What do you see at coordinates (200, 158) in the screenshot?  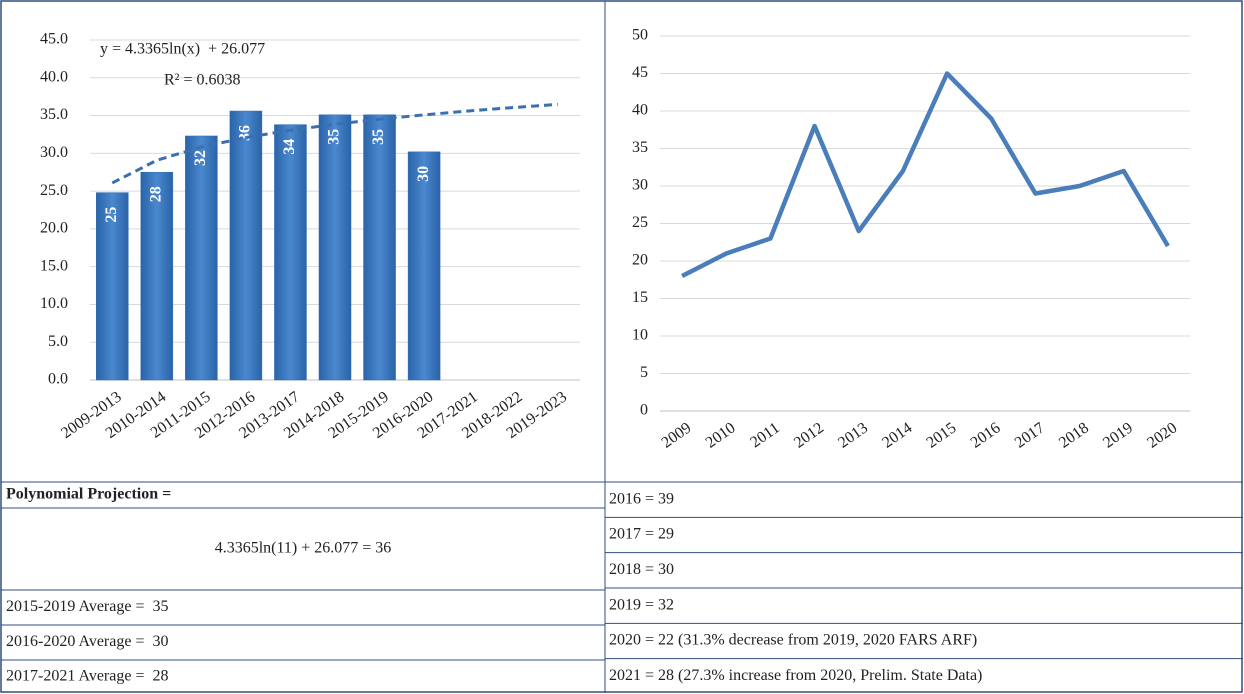 I see `data-label: 32` at bounding box center [200, 158].